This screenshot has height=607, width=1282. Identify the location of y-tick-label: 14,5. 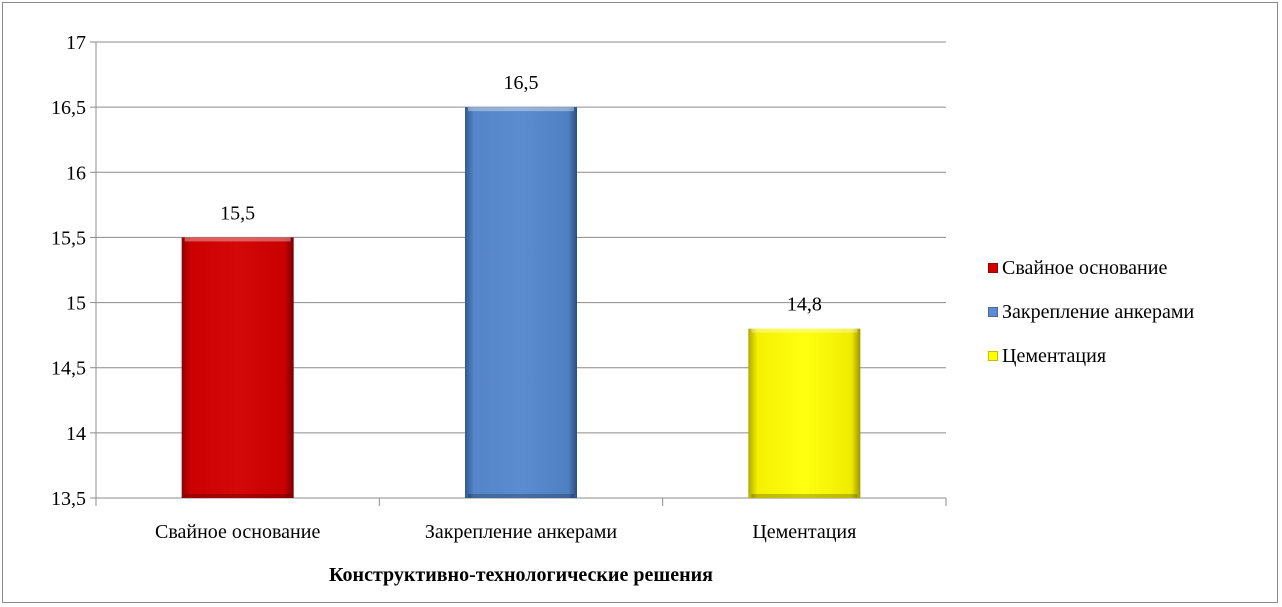
(68, 369).